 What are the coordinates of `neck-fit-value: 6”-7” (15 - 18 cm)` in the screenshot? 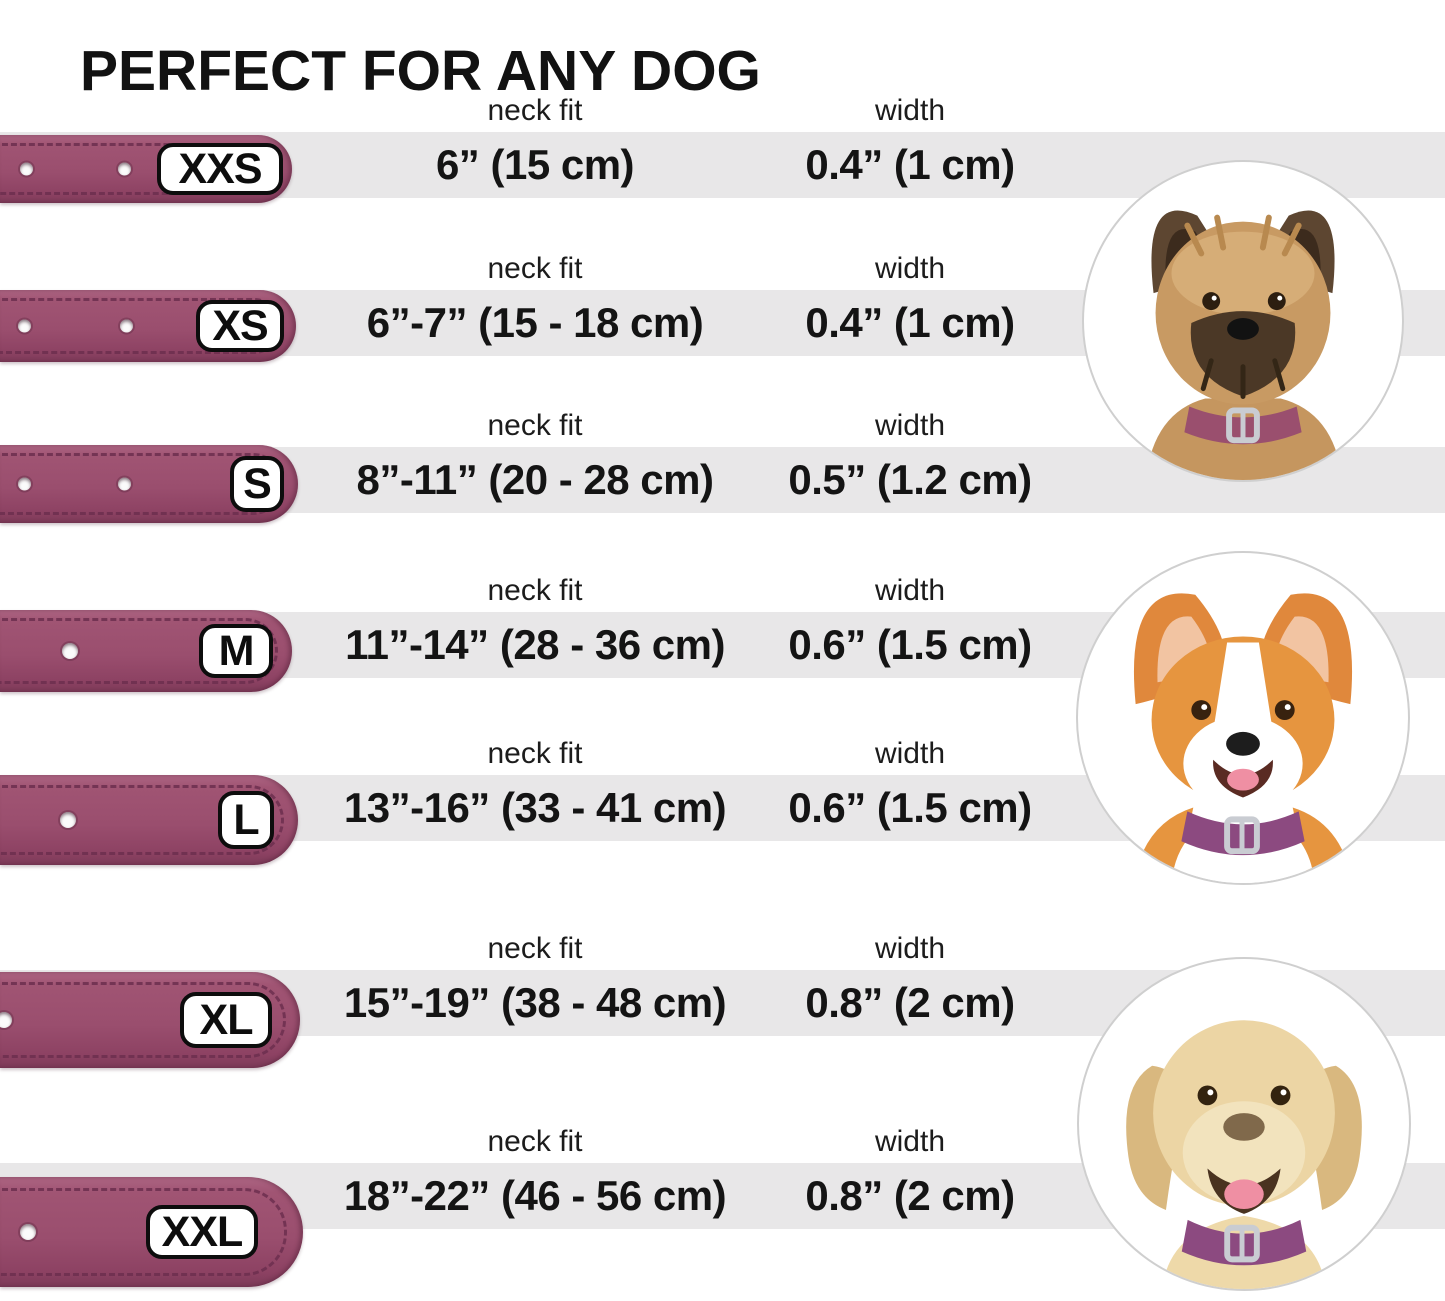 It's located at (535, 322).